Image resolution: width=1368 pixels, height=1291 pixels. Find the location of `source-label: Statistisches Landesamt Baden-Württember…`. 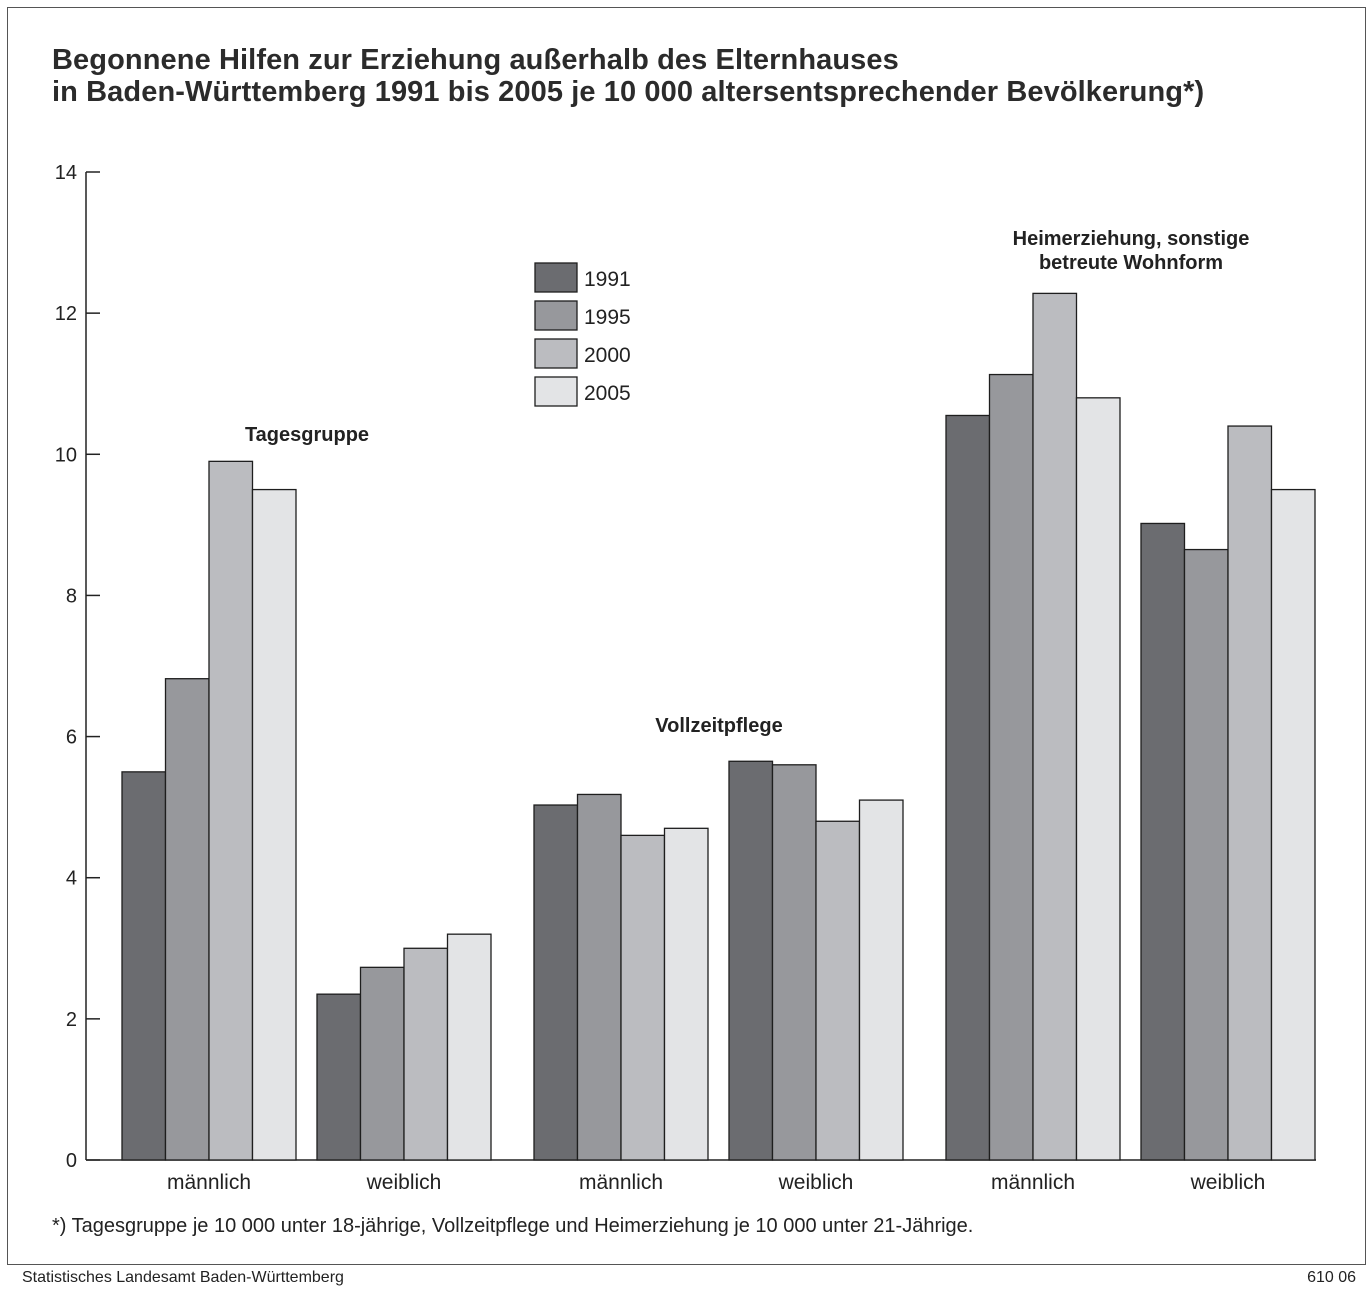

source-label: Statistisches Landesamt Baden-Württember… is located at coordinates (183, 1277).